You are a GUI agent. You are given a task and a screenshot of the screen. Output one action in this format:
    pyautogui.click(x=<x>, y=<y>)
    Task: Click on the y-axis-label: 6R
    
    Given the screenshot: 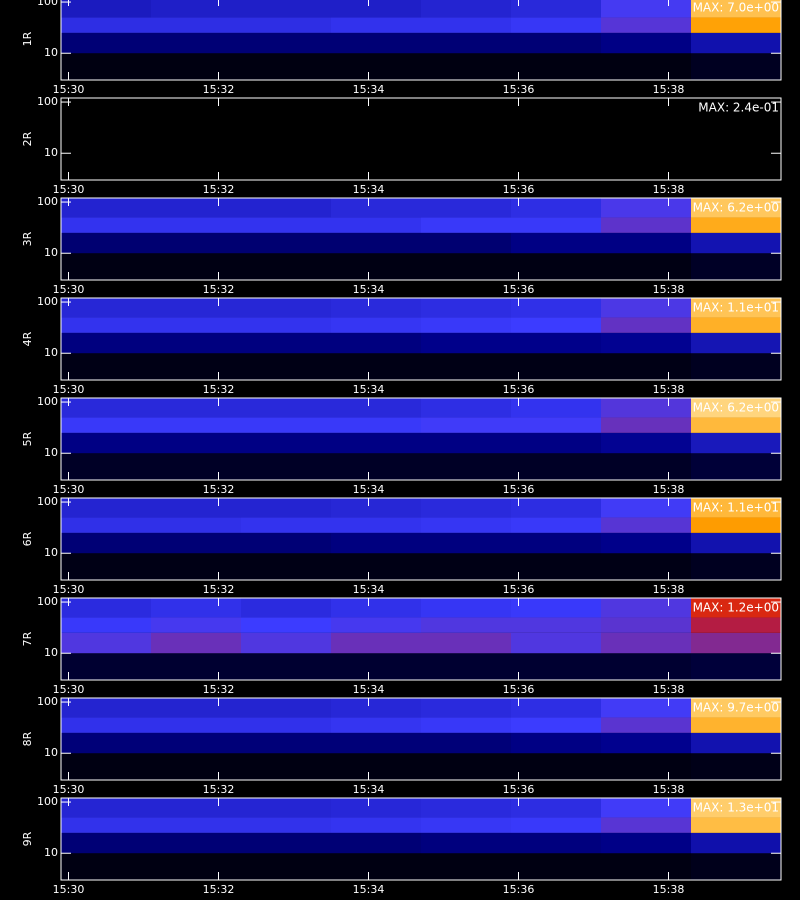 What is the action you would take?
    pyautogui.click(x=27, y=538)
    